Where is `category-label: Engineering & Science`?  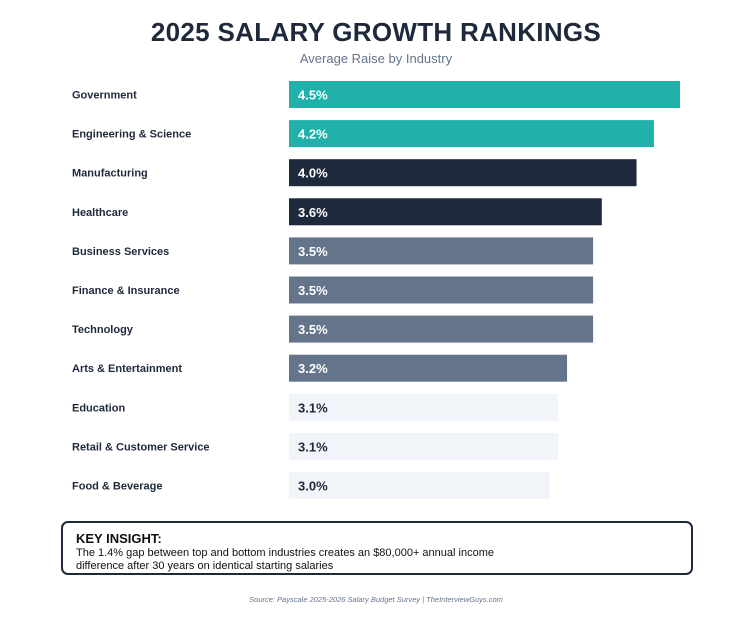
category-label: Engineering & Science is located at coordinates (131, 135).